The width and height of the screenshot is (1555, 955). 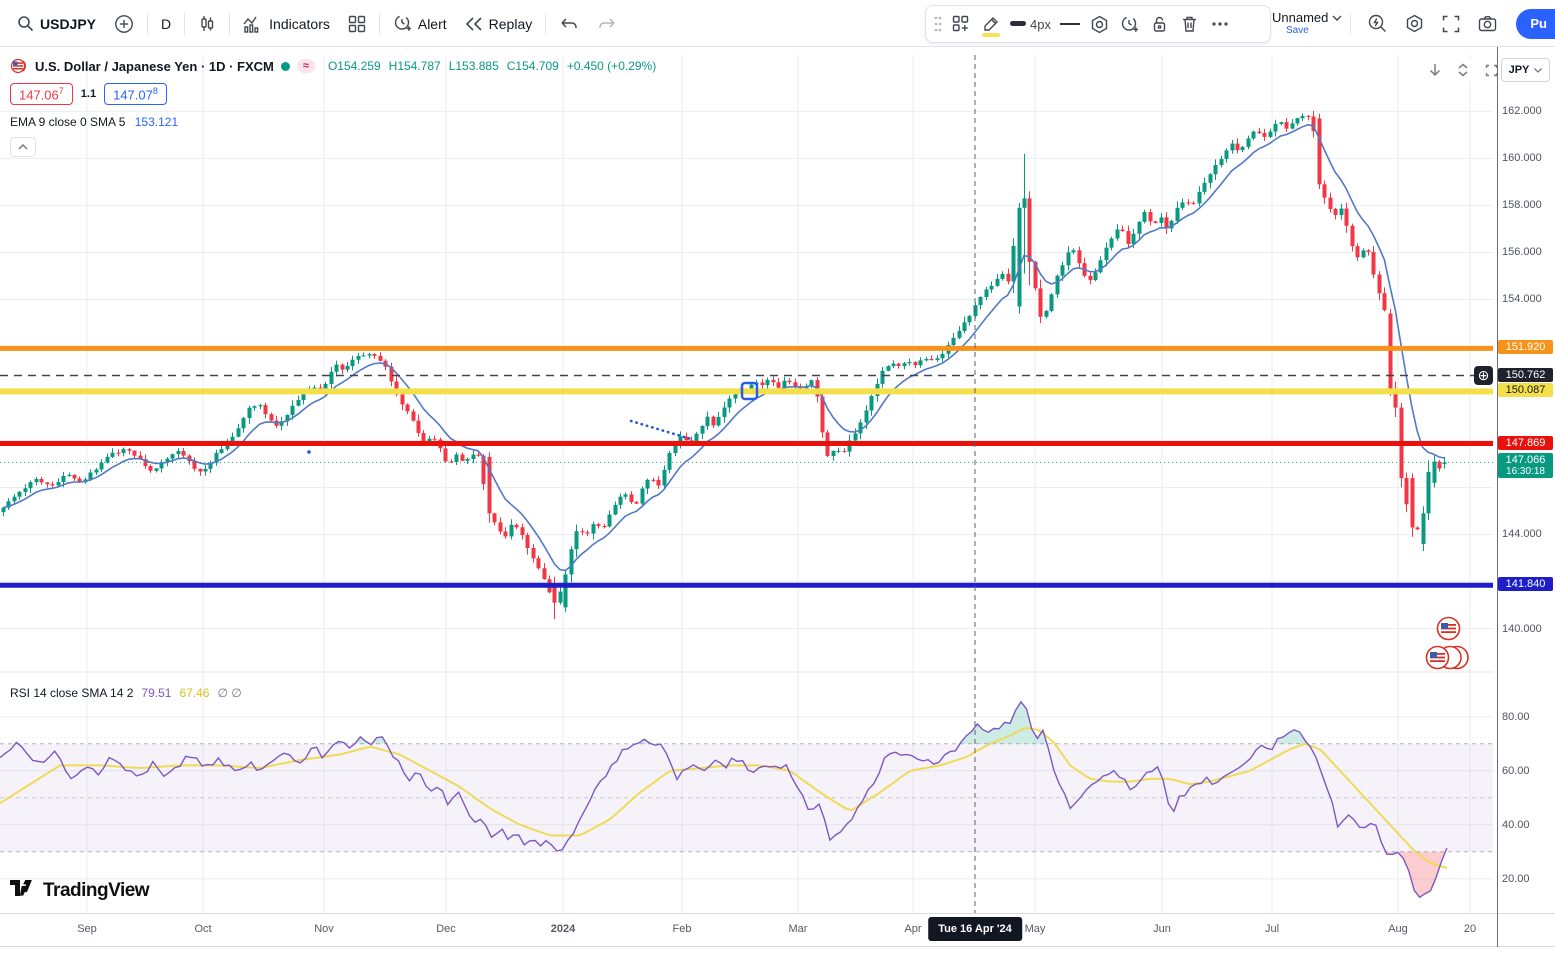 What do you see at coordinates (1018, 23) in the screenshot?
I see `line-width-icon` at bounding box center [1018, 23].